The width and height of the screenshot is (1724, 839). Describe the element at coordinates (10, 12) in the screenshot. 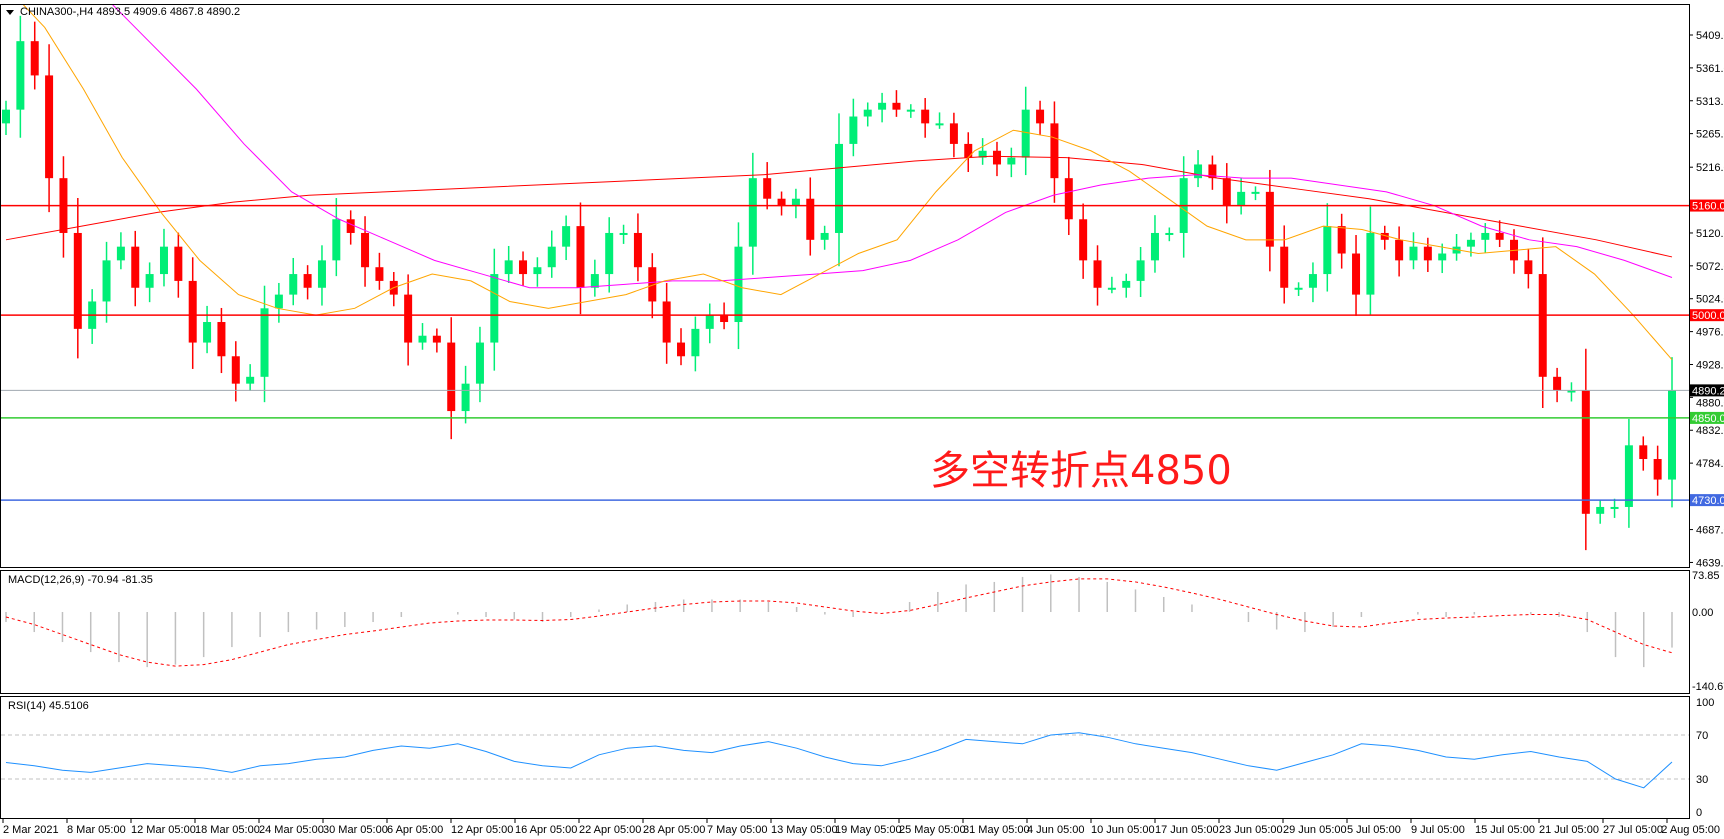

I see `triangle-down-icon` at that location.